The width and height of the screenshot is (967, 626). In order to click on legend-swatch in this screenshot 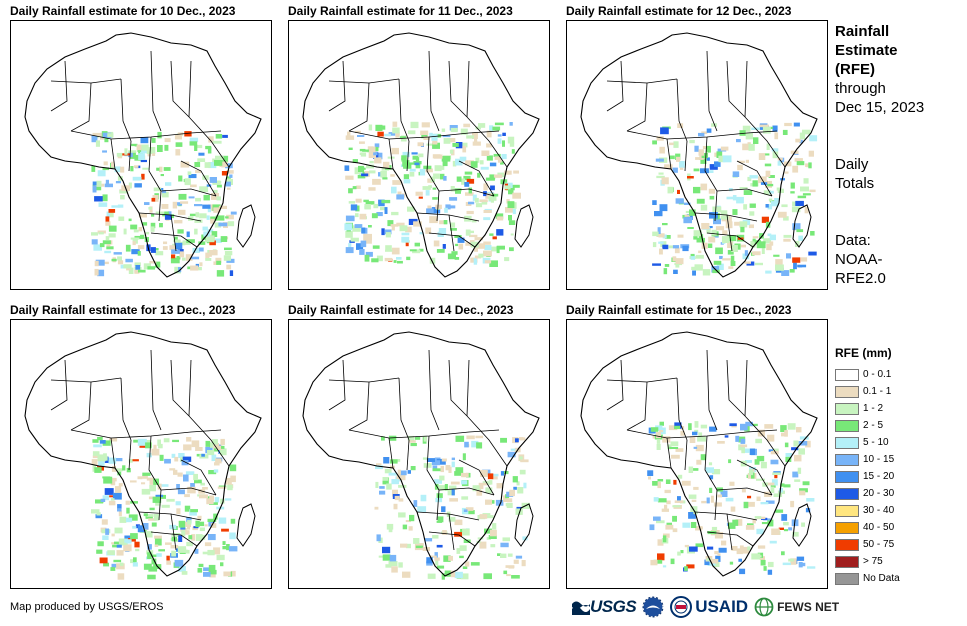, I will do `click(847, 442)`.